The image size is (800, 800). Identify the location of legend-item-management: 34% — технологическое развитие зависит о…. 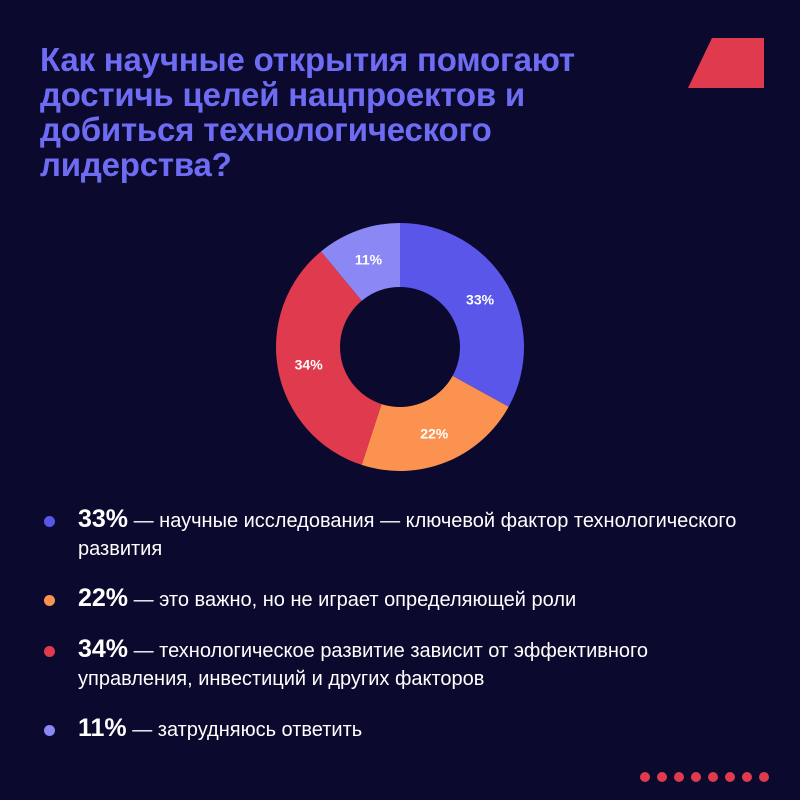
(390, 664).